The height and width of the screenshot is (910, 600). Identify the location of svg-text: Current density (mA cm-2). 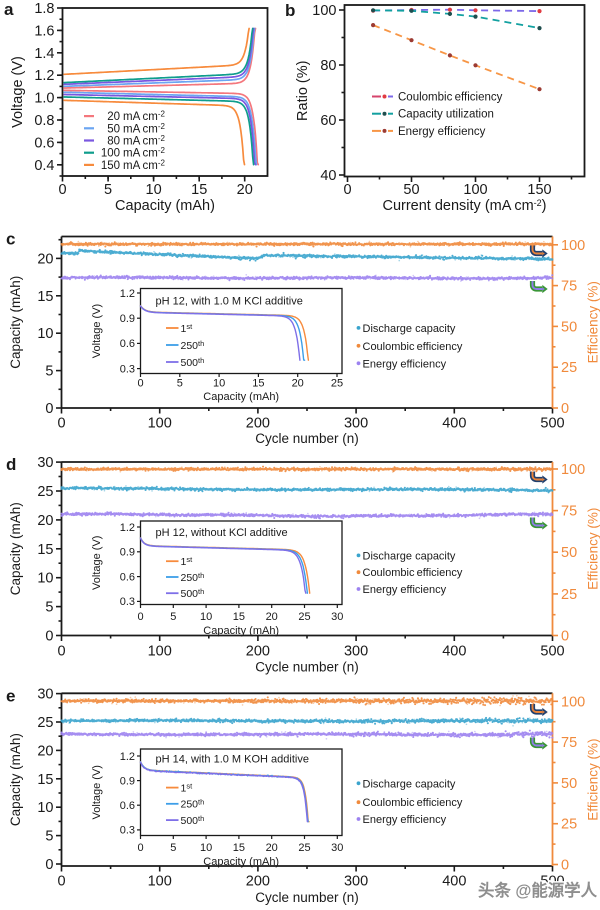
(464, 206).